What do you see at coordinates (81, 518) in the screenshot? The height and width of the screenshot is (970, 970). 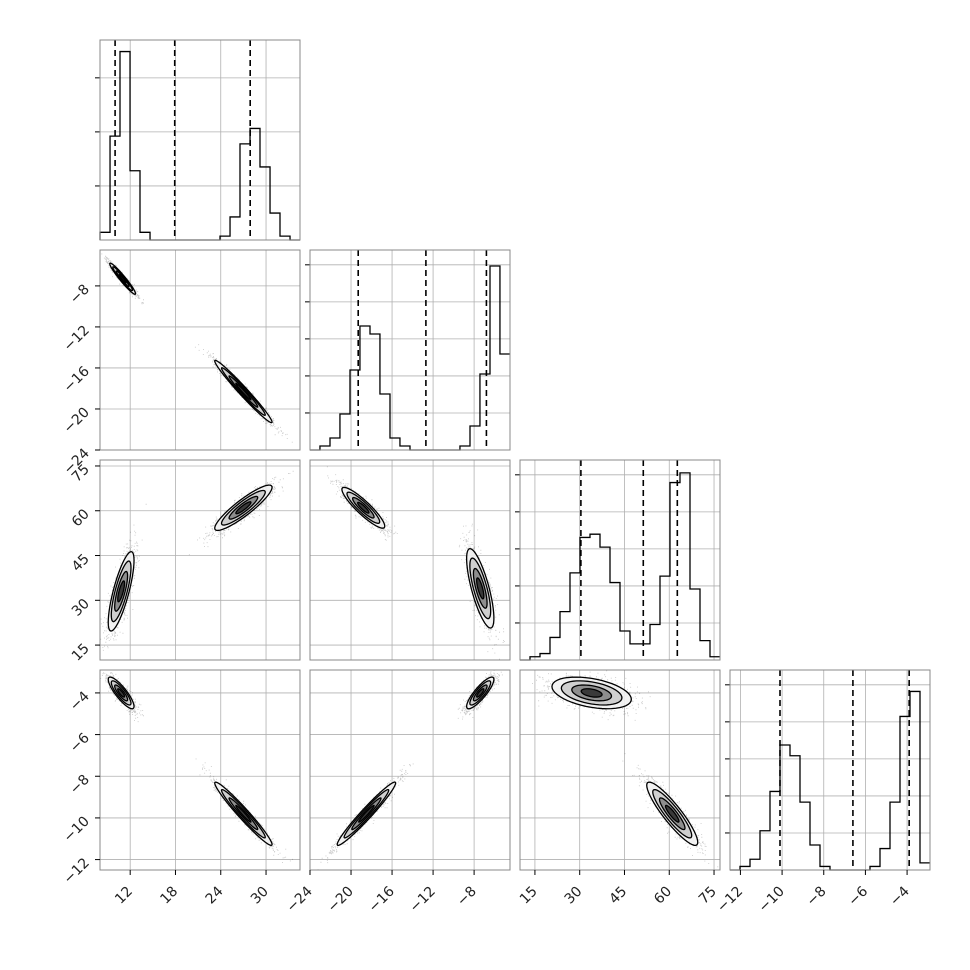 I see `y-tick-label: 60` at bounding box center [81, 518].